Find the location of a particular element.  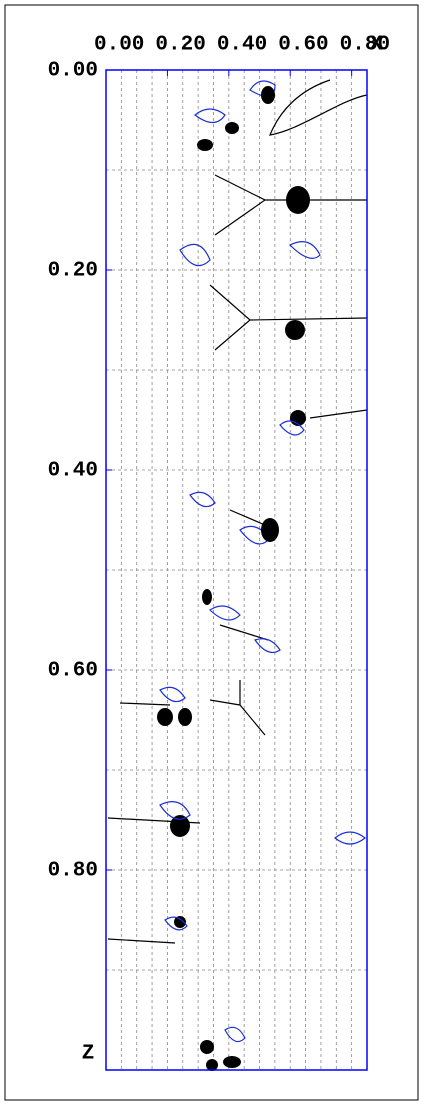

x-tick-label: 0.60 is located at coordinates (303, 45).